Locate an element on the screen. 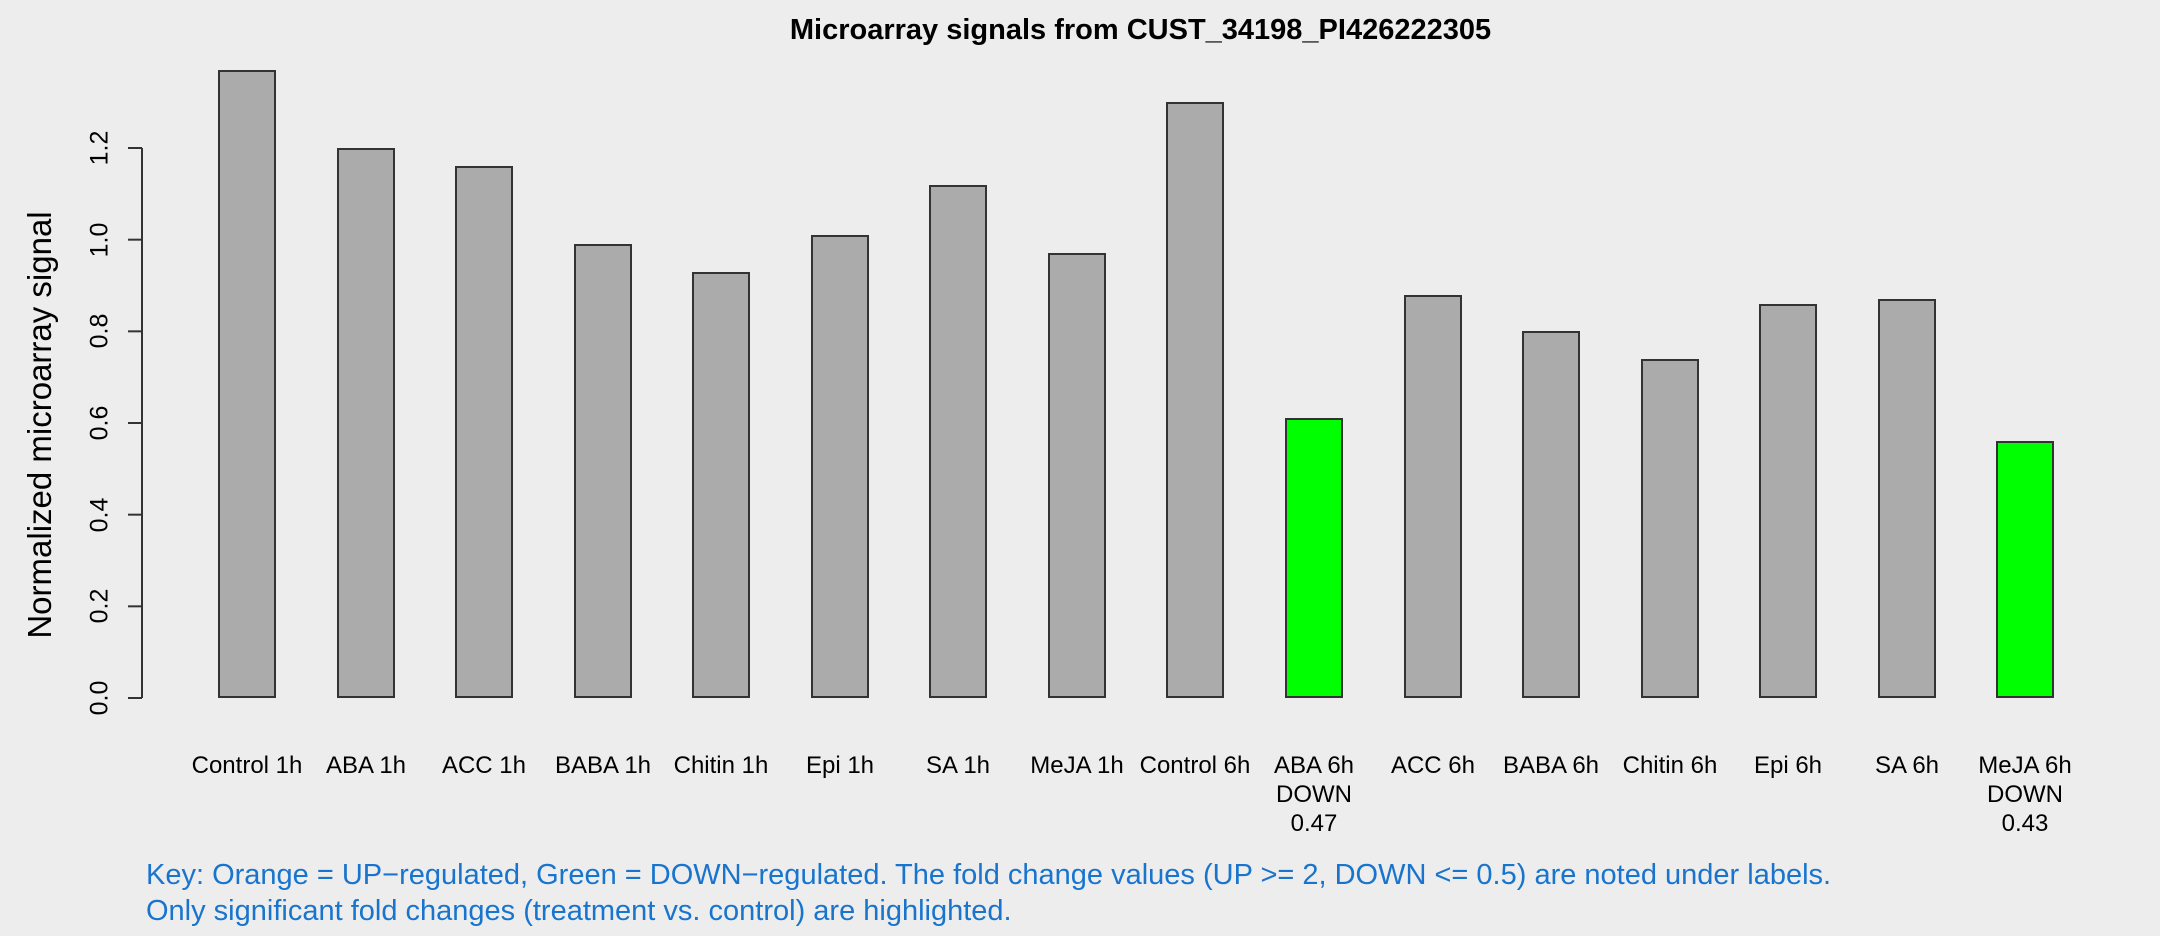 The width and height of the screenshot is (2160, 936). x-axis-label: MeJA 1h is located at coordinates (1077, 765).